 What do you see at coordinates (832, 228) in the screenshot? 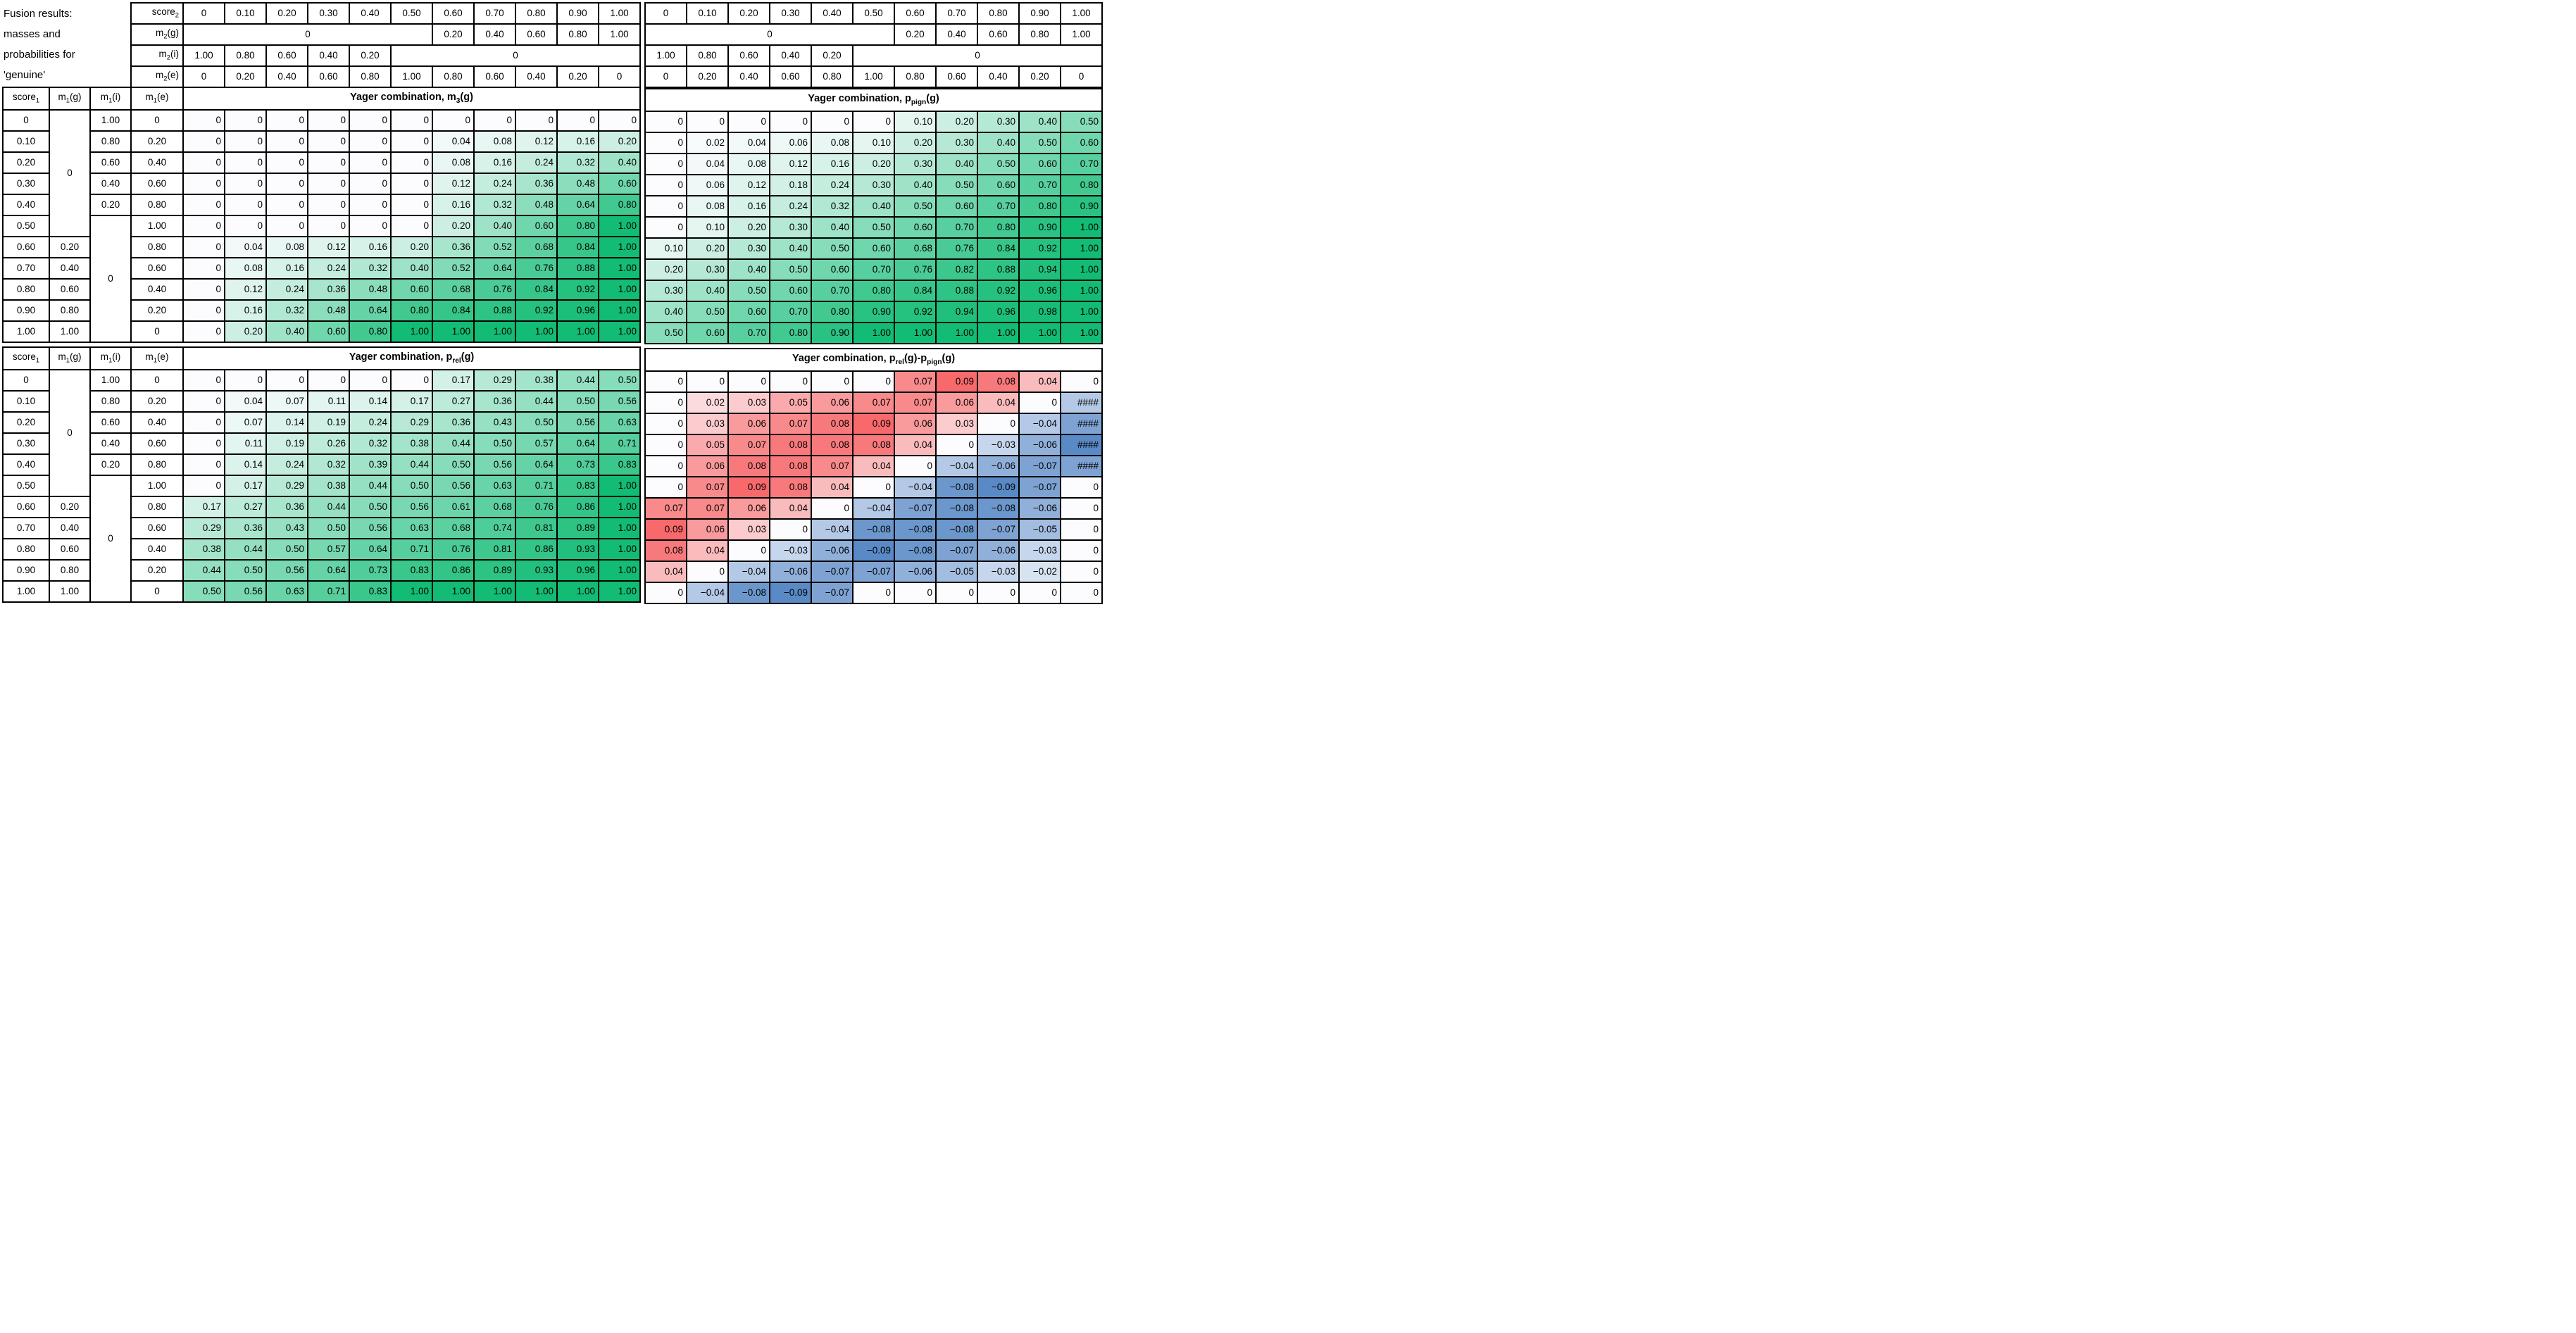
I see `data-cell: 0.40` at bounding box center [832, 228].